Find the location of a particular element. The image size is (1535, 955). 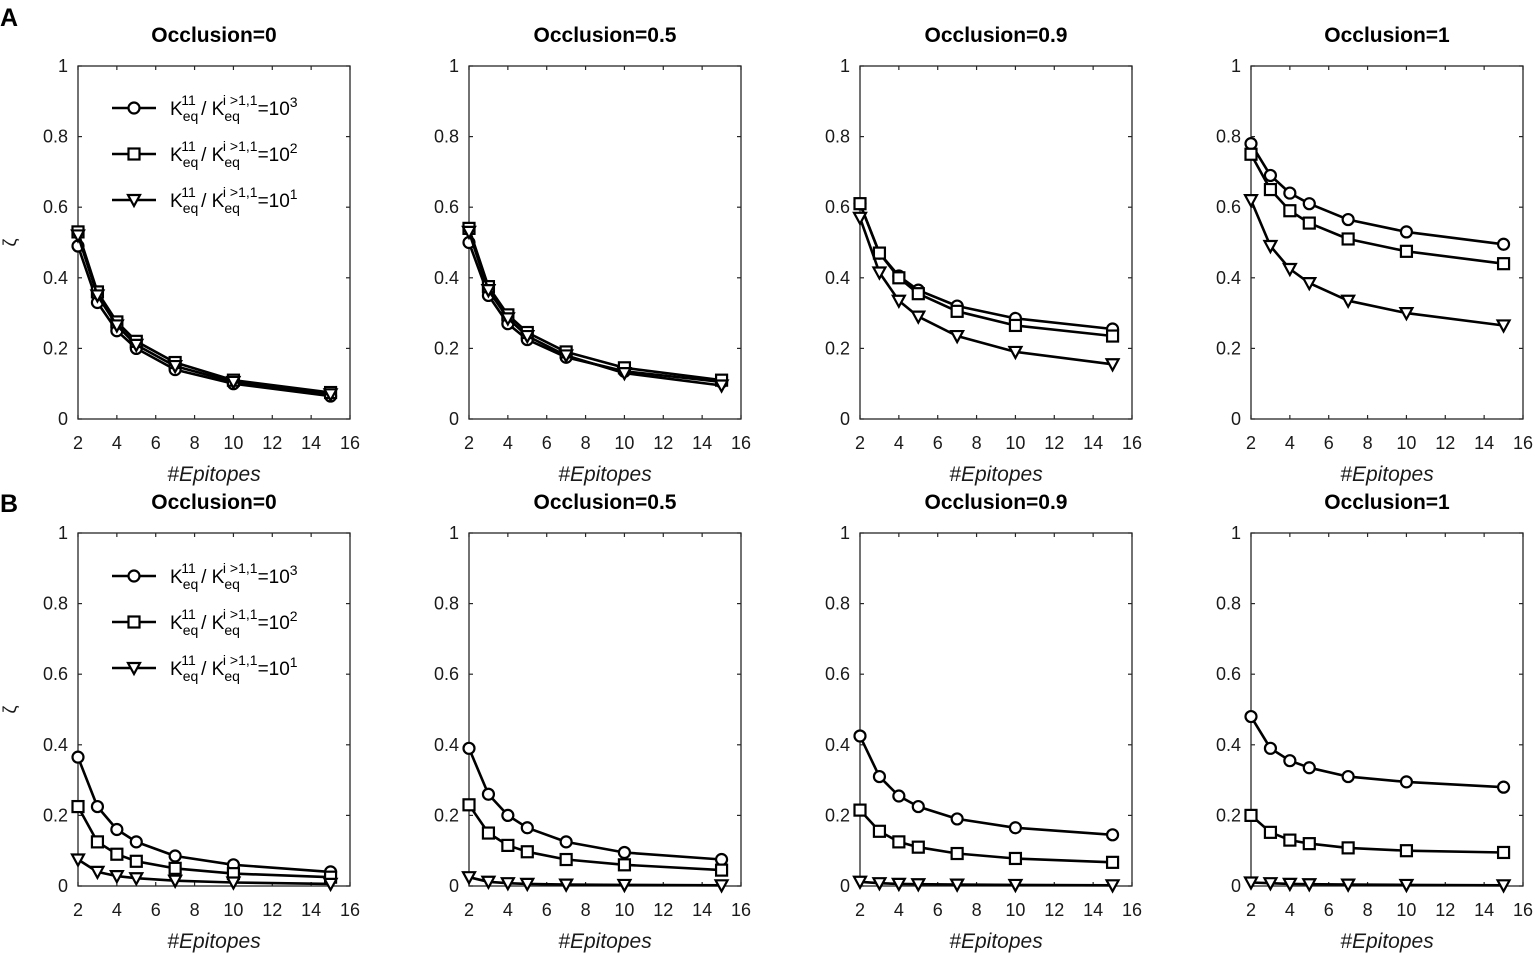

panel-label-b: B is located at coordinates (9, 504).